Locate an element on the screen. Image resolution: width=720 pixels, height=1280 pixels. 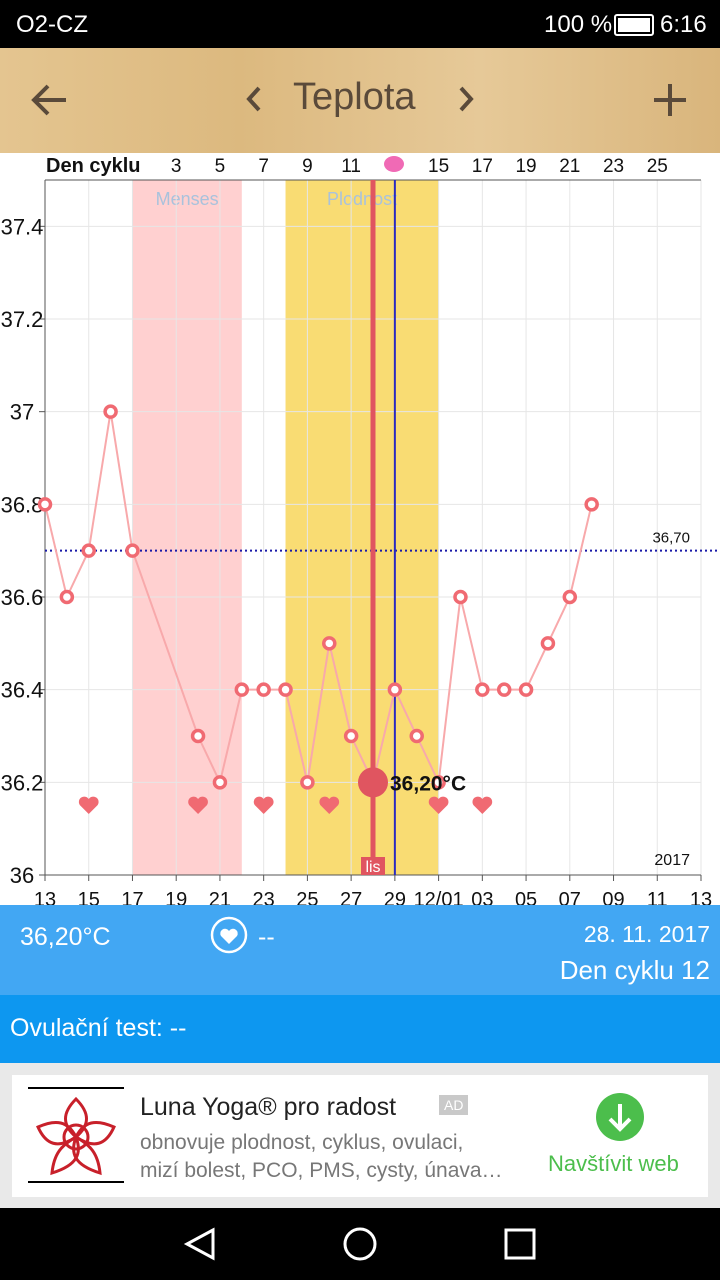
ad-cta: Navštívit web is located at coordinates (613, 1163).